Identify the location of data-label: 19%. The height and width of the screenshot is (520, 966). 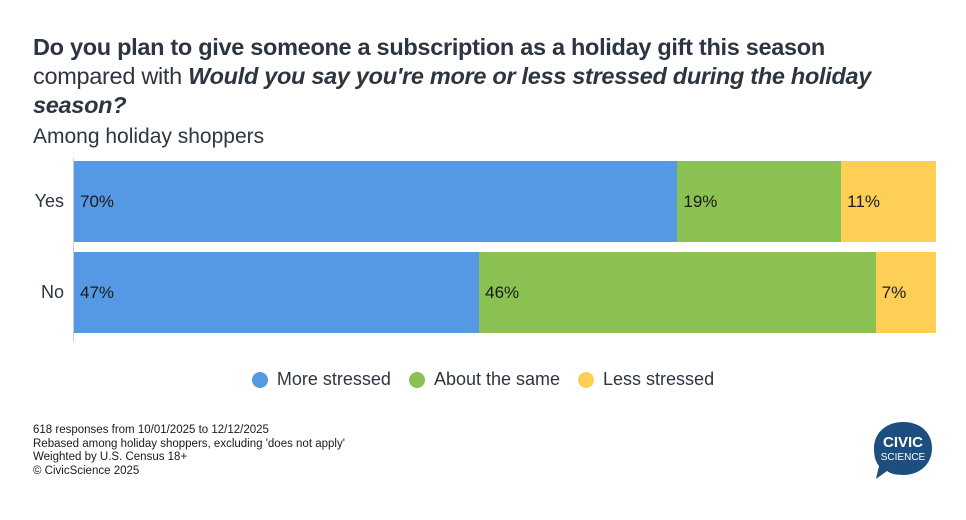
(700, 201).